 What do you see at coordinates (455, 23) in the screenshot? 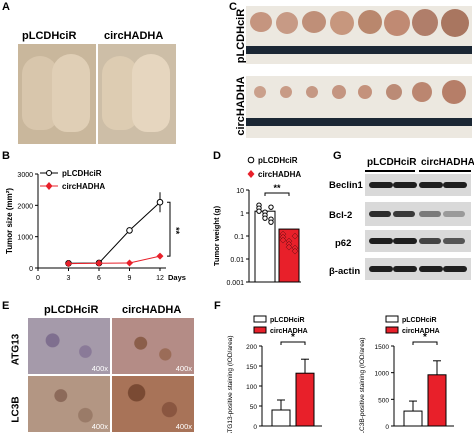
I see `tumor-c8` at bounding box center [455, 23].